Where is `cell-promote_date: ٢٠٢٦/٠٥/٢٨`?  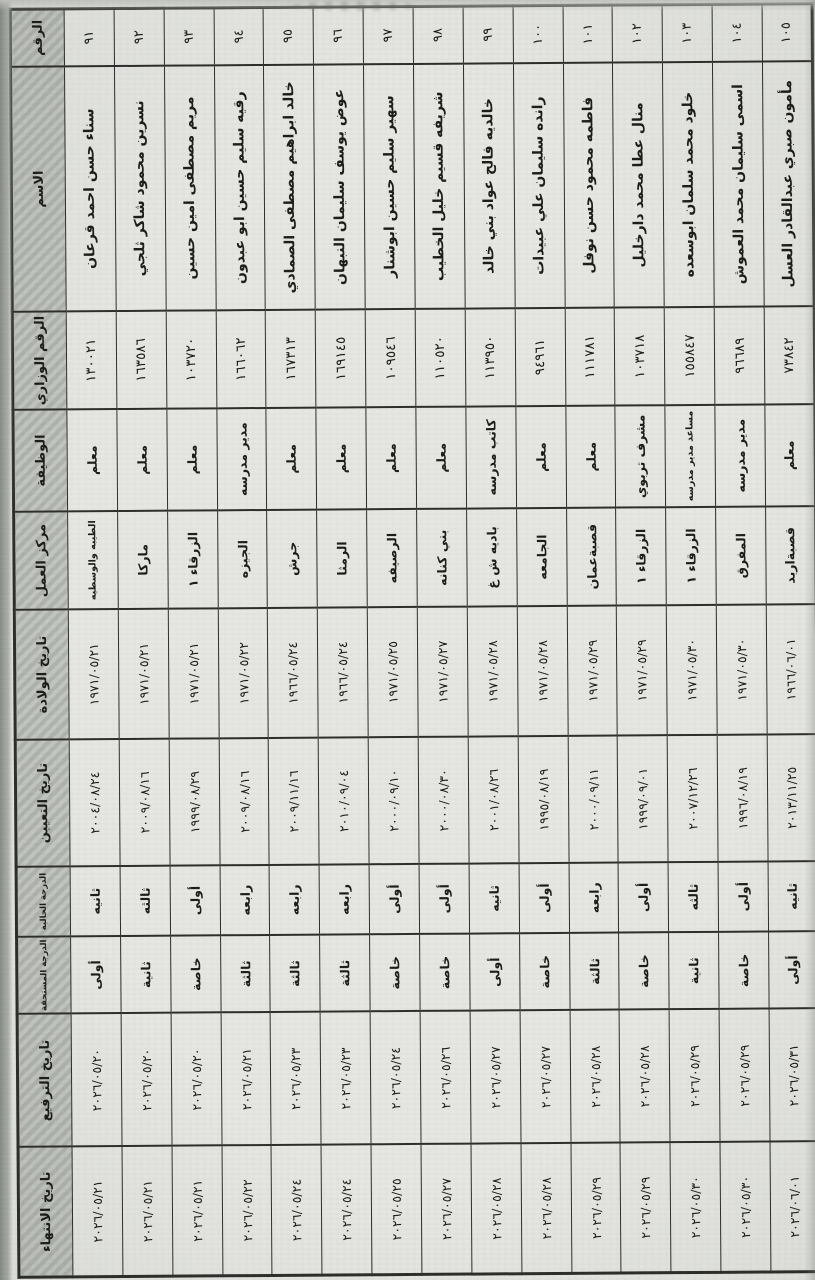 cell-promote_date: ٢٠٢٦/٠٥/٢٨ is located at coordinates (595, 1077).